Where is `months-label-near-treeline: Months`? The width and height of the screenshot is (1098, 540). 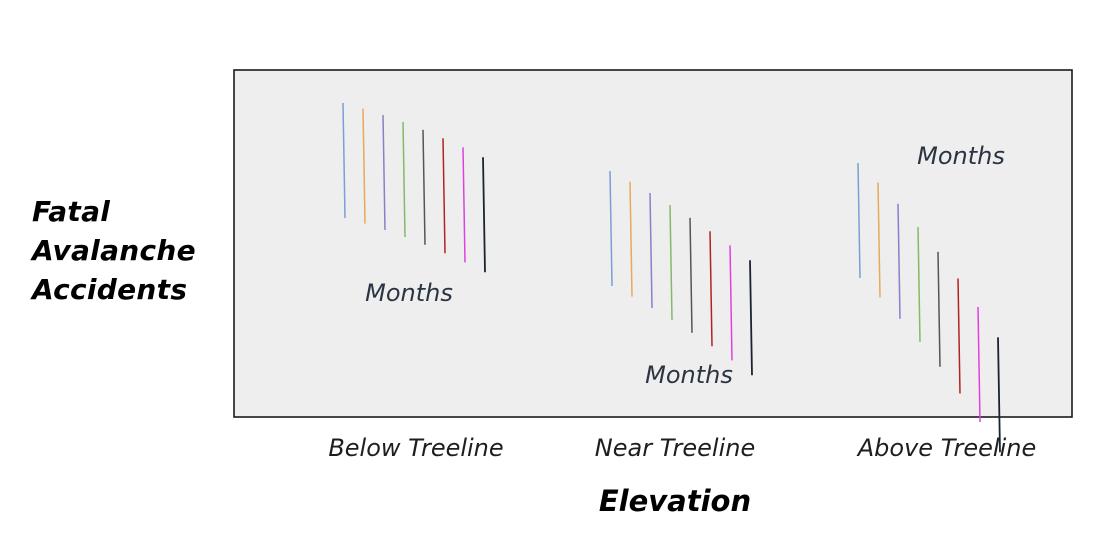
months-label-near-treeline: Months is located at coordinates (689, 375).